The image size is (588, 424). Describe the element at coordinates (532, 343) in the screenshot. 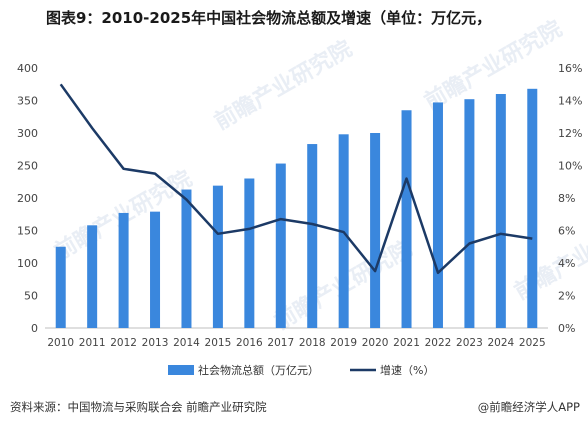

I see `x-tick-label: 2025` at that location.